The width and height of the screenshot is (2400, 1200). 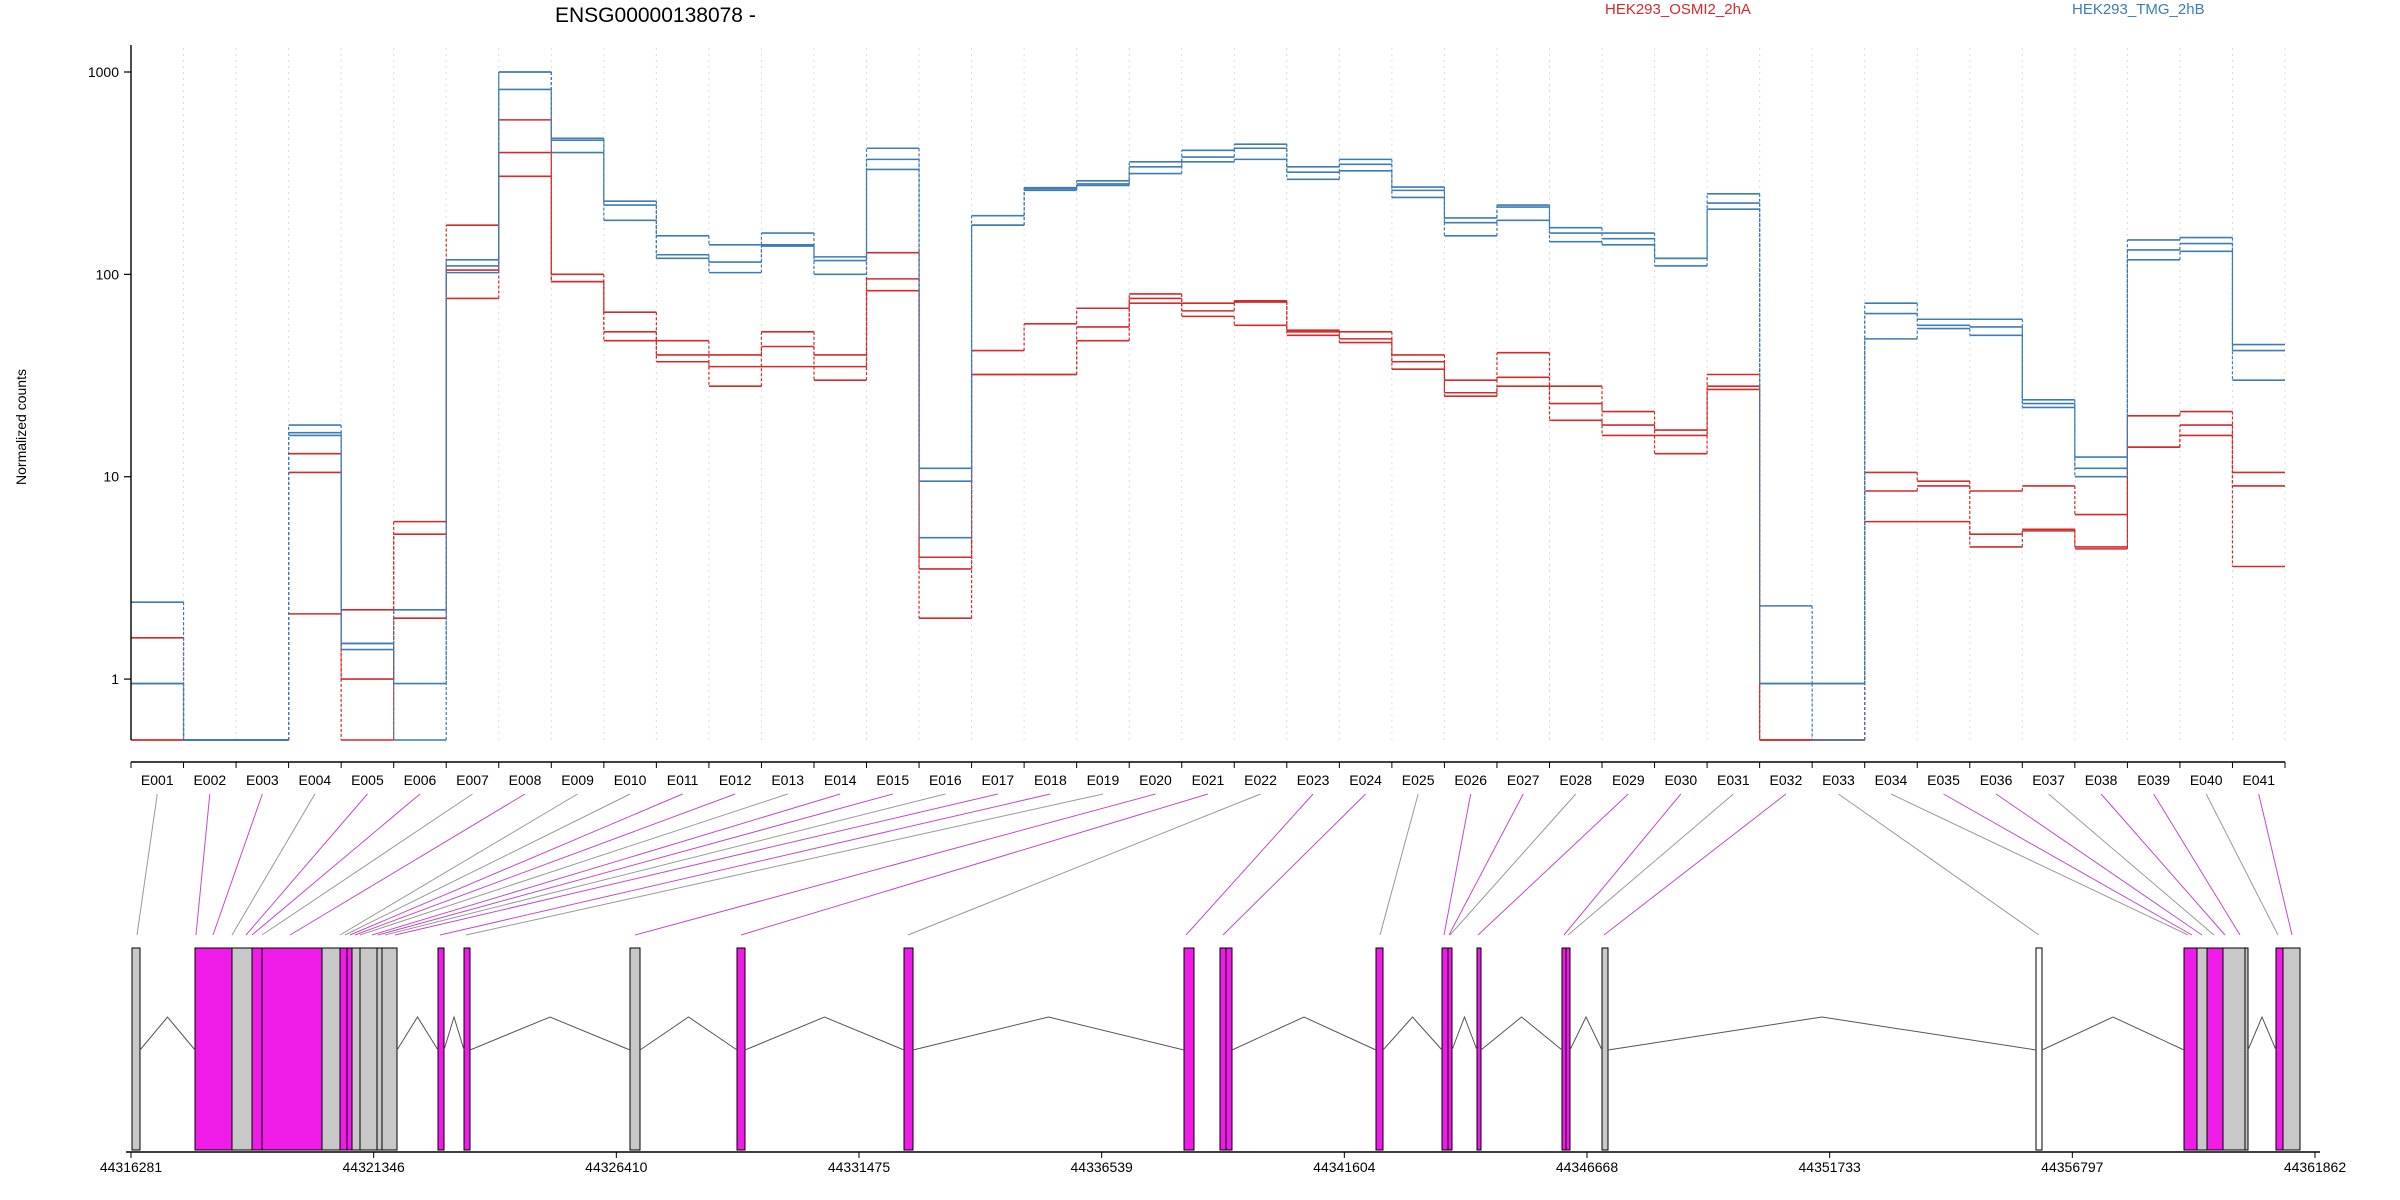 I want to click on x-tick-label: E020, so click(x=1155, y=780).